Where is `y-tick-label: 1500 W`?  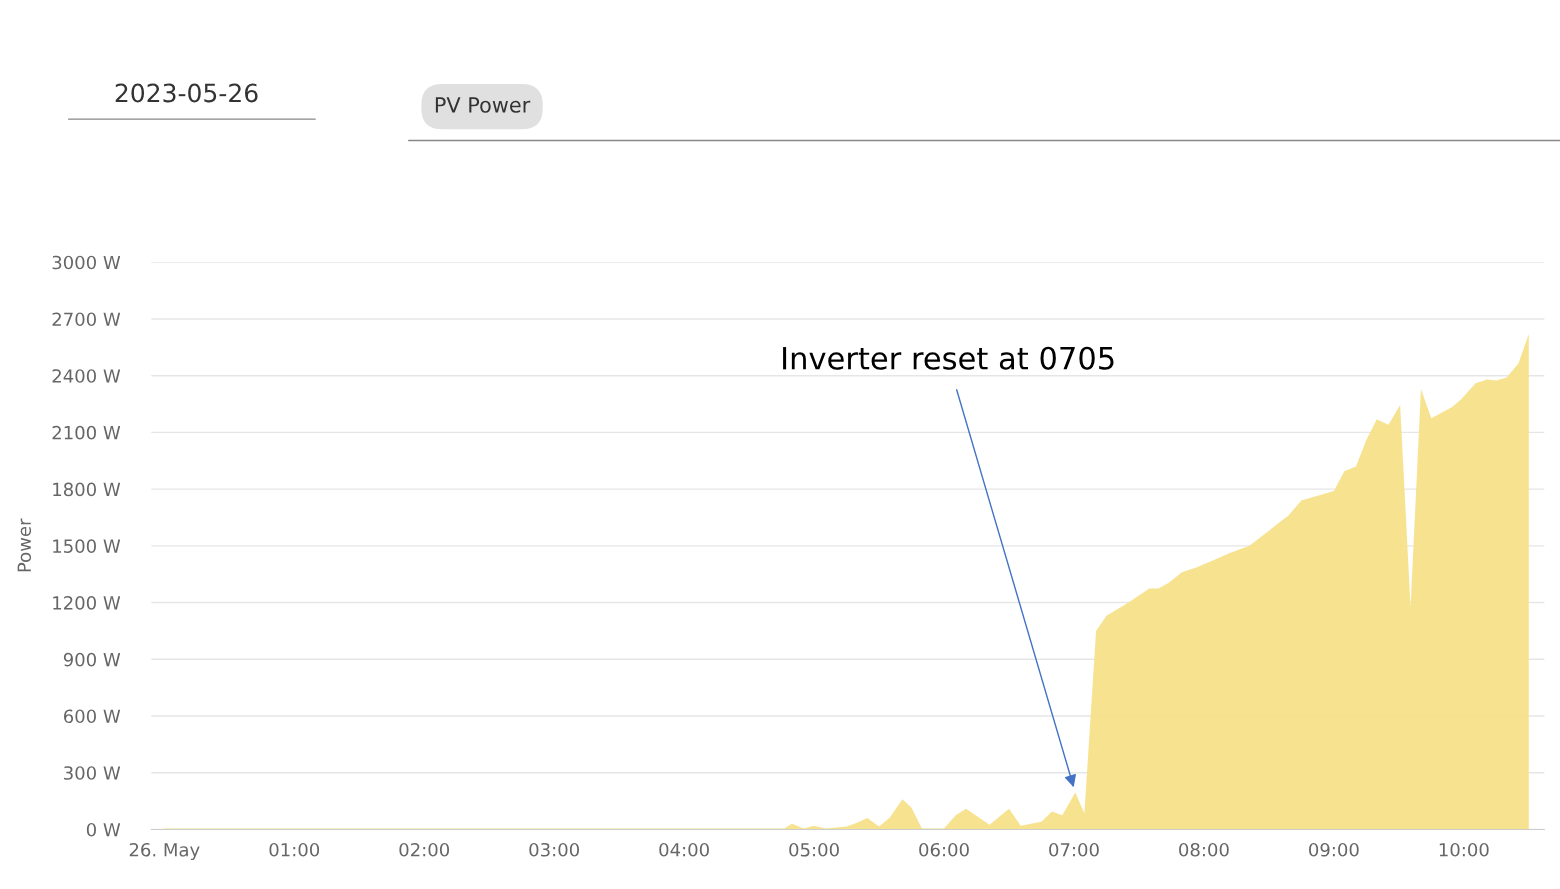 y-tick-label: 1500 W is located at coordinates (87, 546).